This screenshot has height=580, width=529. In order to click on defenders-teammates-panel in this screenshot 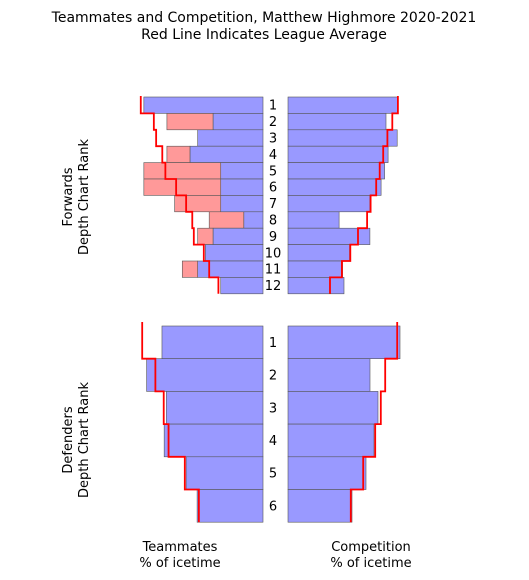, I will do `click(202, 422)`.